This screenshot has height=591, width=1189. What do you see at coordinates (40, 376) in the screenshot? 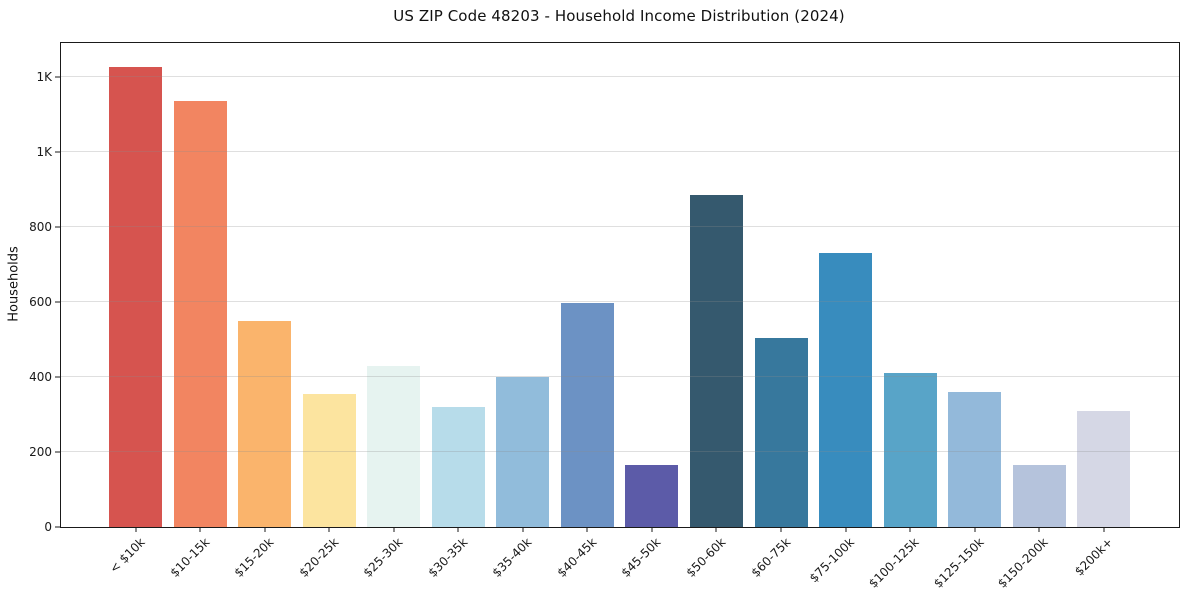
I see `y-tick-label: 400` at bounding box center [40, 376].